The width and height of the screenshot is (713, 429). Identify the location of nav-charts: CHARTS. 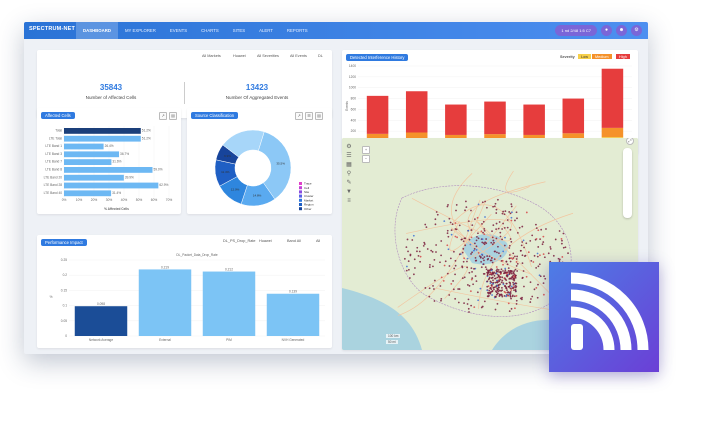
(210, 30).